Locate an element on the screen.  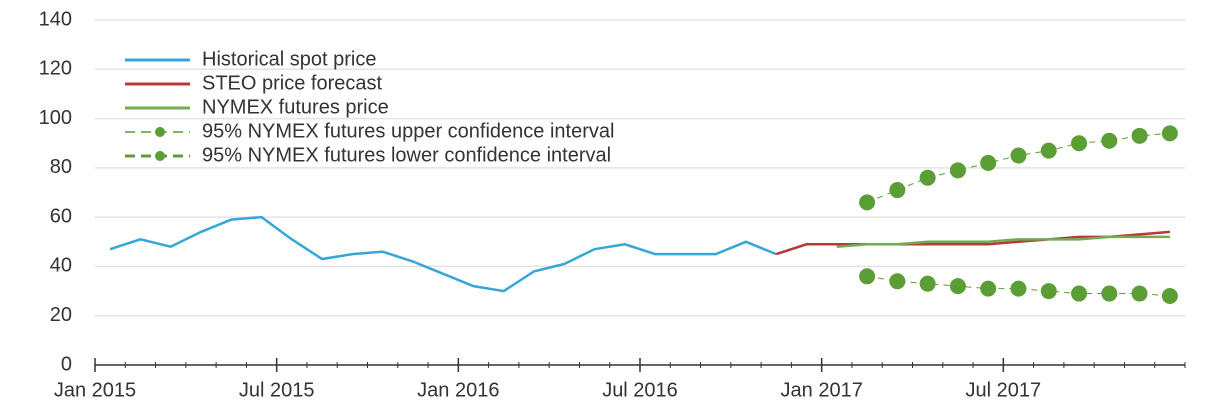
legend-label: NYMEX futures price is located at coordinates (295, 107).